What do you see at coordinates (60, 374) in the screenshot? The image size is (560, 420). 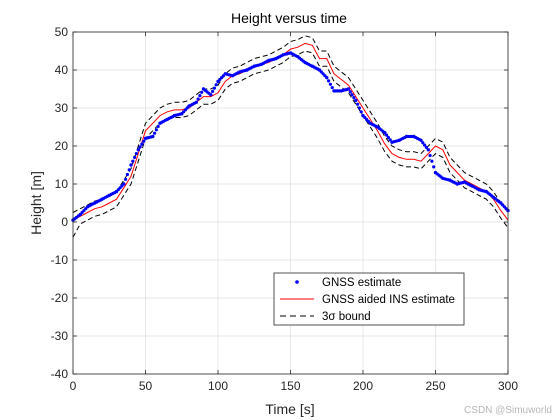 I see `y-tick-label: -40` at bounding box center [60, 374].